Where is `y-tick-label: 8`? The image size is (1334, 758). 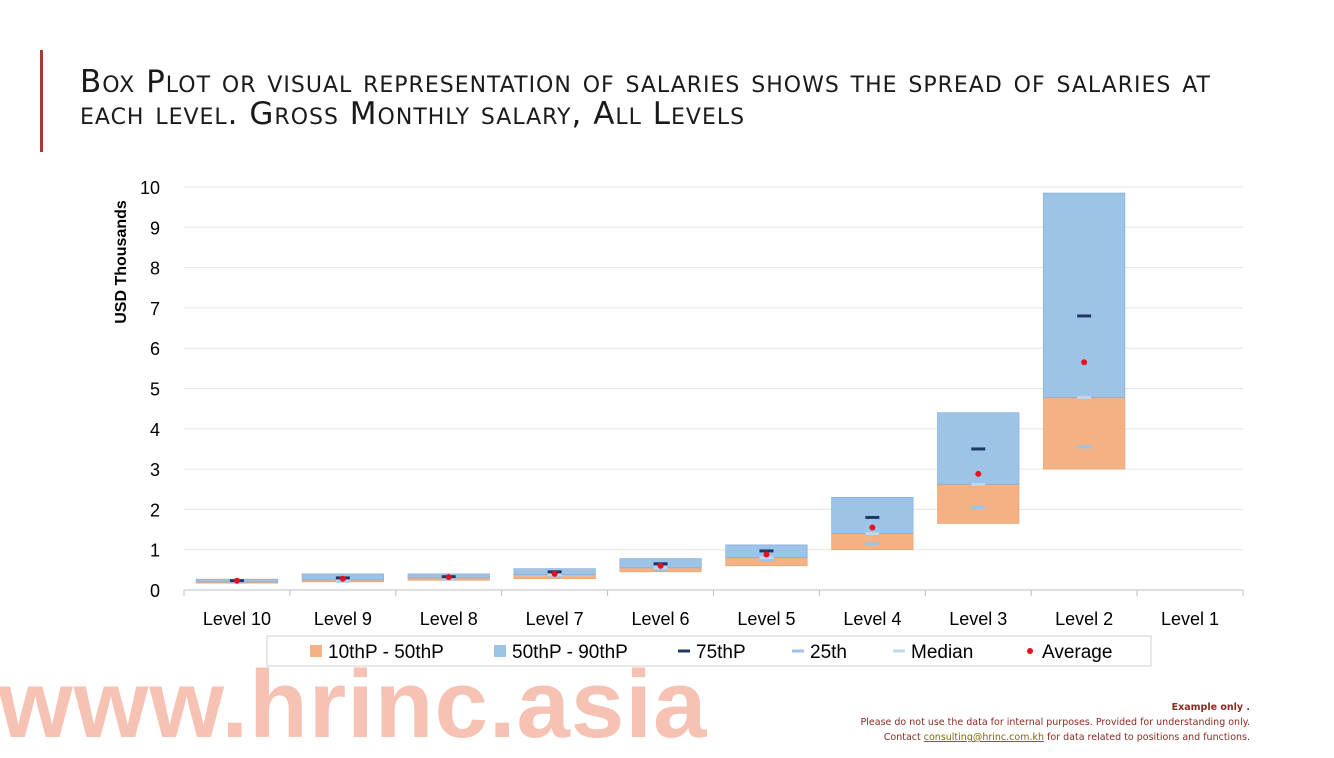
y-tick-label: 8 is located at coordinates (155, 269).